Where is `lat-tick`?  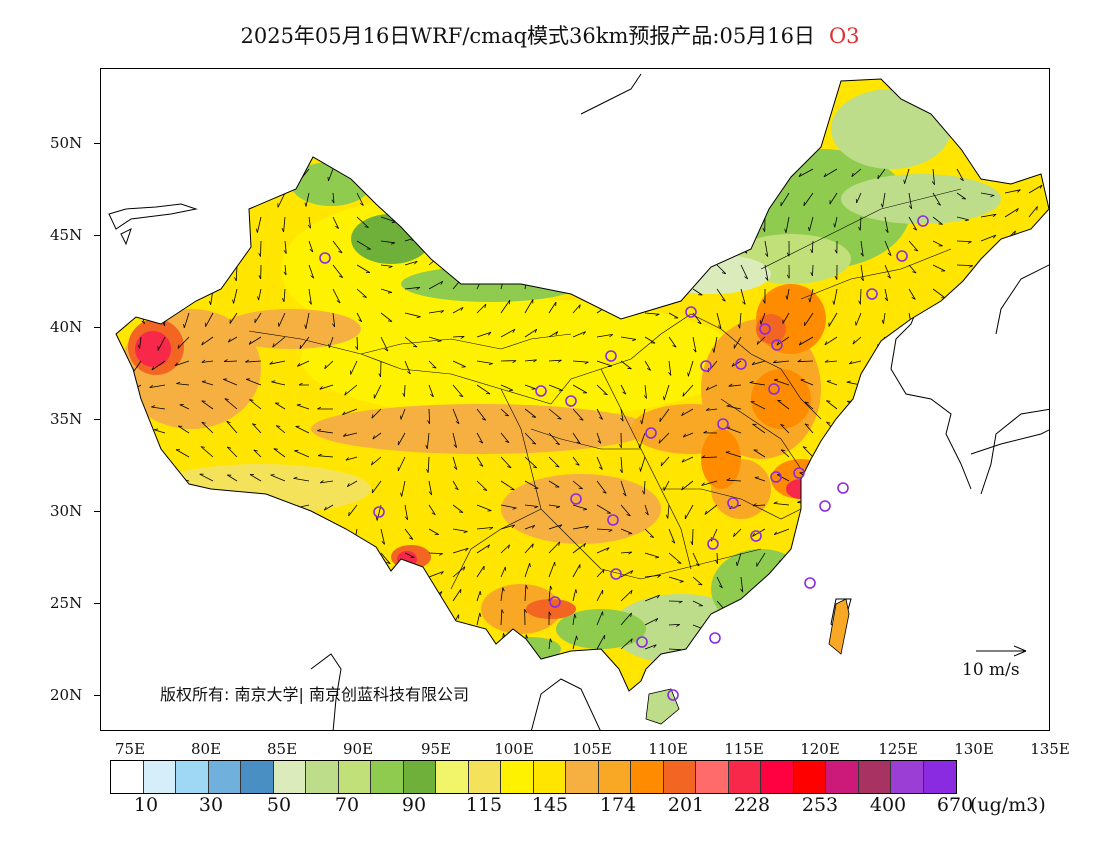 lat-tick is located at coordinates (97, 143).